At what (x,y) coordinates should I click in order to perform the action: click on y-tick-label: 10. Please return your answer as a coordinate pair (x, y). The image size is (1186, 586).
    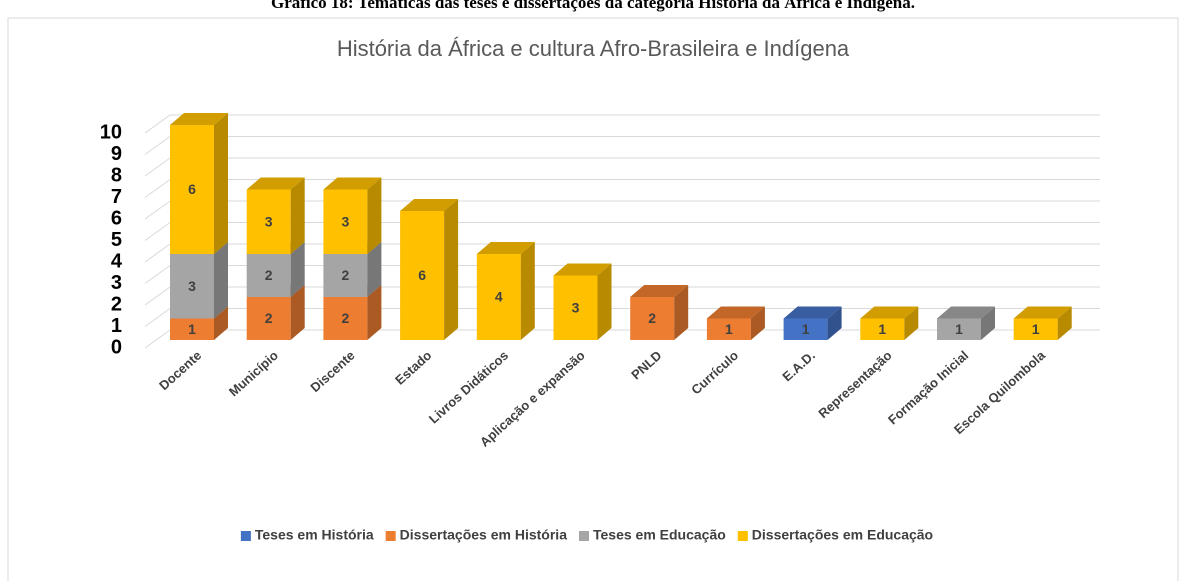
    Looking at the image, I should click on (111, 132).